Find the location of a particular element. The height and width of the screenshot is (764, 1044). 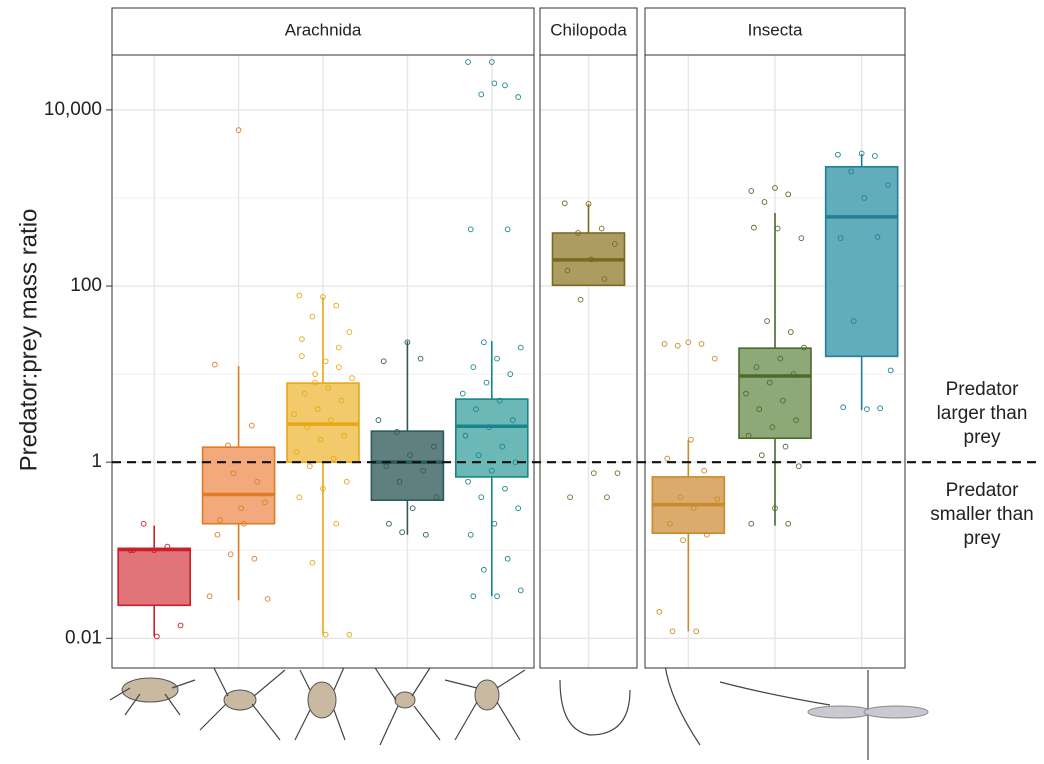

strip is located at coordinates (775, 31).